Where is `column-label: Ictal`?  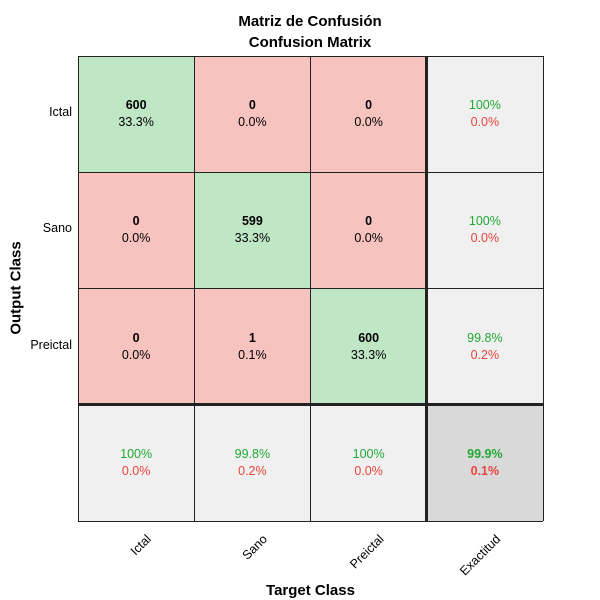 column-label: Ictal is located at coordinates (140, 545).